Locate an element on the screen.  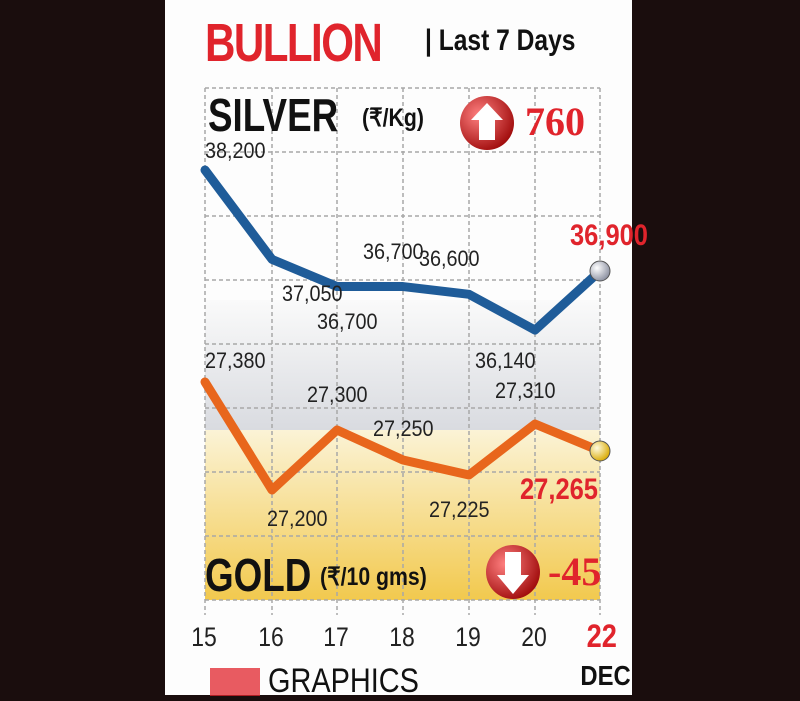
x-tick-label: 22 is located at coordinates (601, 636).